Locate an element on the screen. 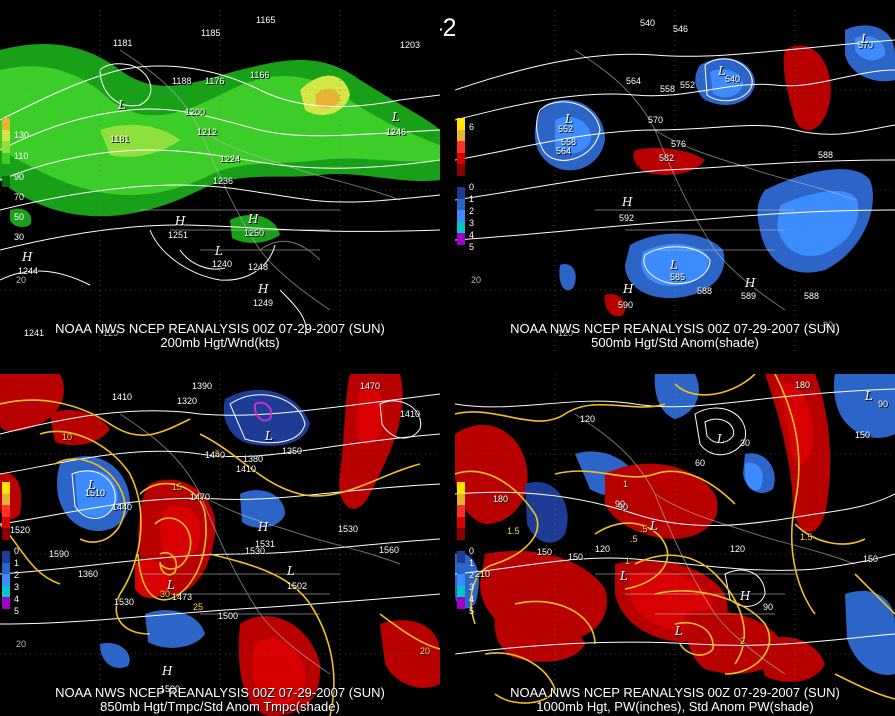 Image resolution: width=895 pixels, height=716 pixels. contour-label: 30 is located at coordinates (745, 443).